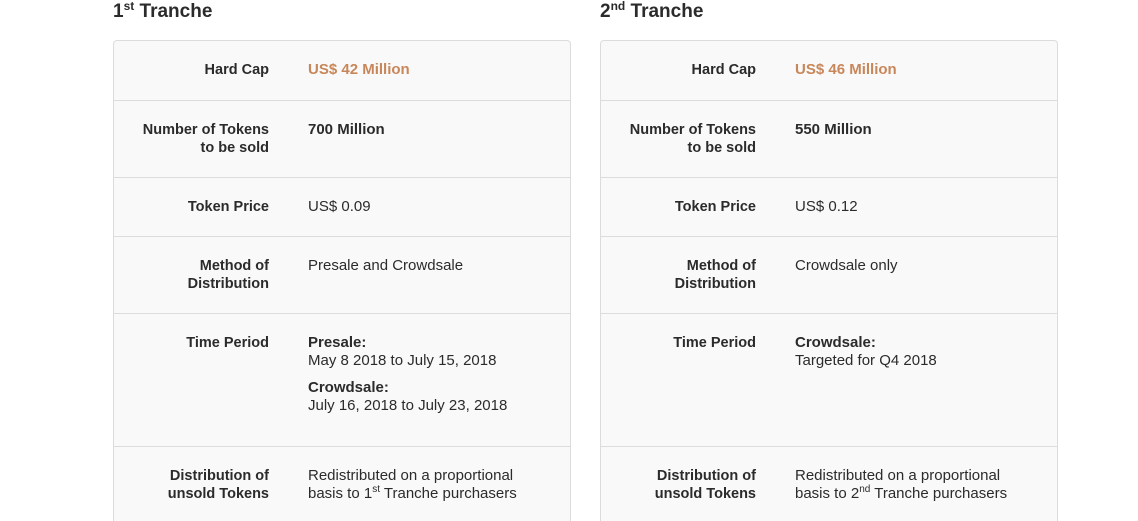 The image size is (1138, 521). I want to click on price-value: US$ 0.09, so click(339, 206).